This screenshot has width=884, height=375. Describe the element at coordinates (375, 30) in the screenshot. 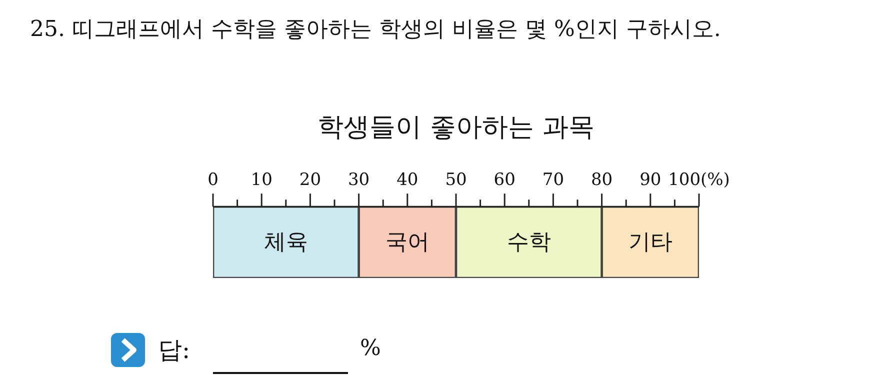

I see `text: 25. 띠그래프에서 수학을 좋아하는 학생의 비율은 몇 %인지 구하시오.` at that location.